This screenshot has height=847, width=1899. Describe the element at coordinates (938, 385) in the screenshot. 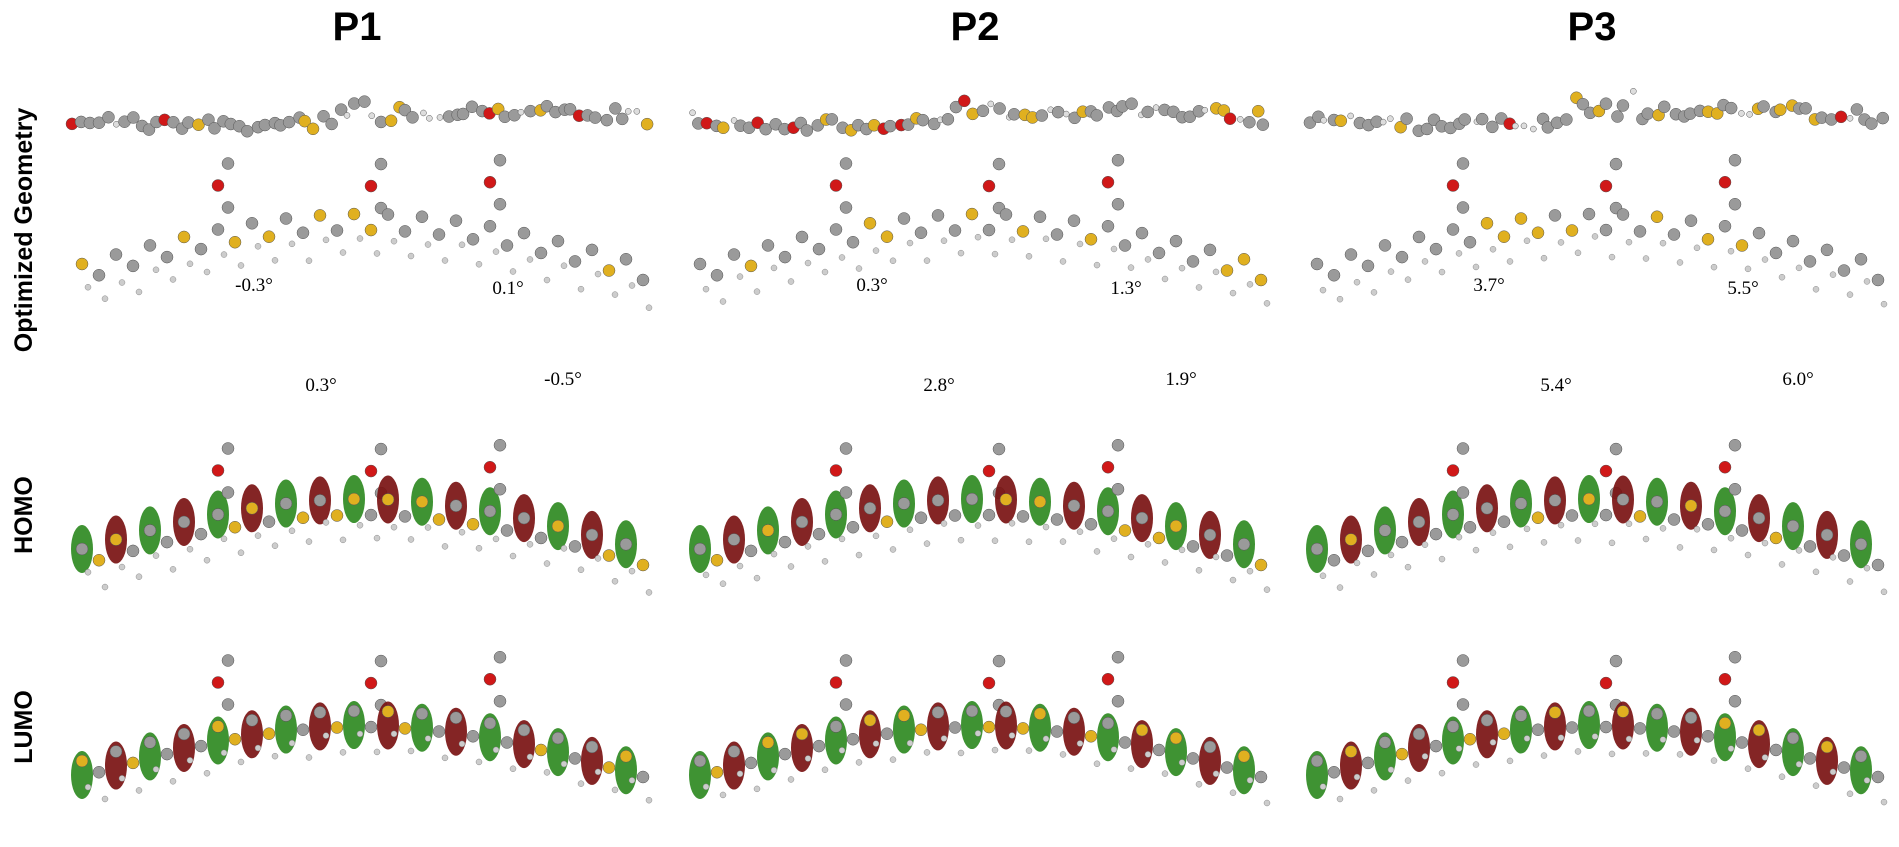

I see `dihedral-angle: 2.8°` at that location.